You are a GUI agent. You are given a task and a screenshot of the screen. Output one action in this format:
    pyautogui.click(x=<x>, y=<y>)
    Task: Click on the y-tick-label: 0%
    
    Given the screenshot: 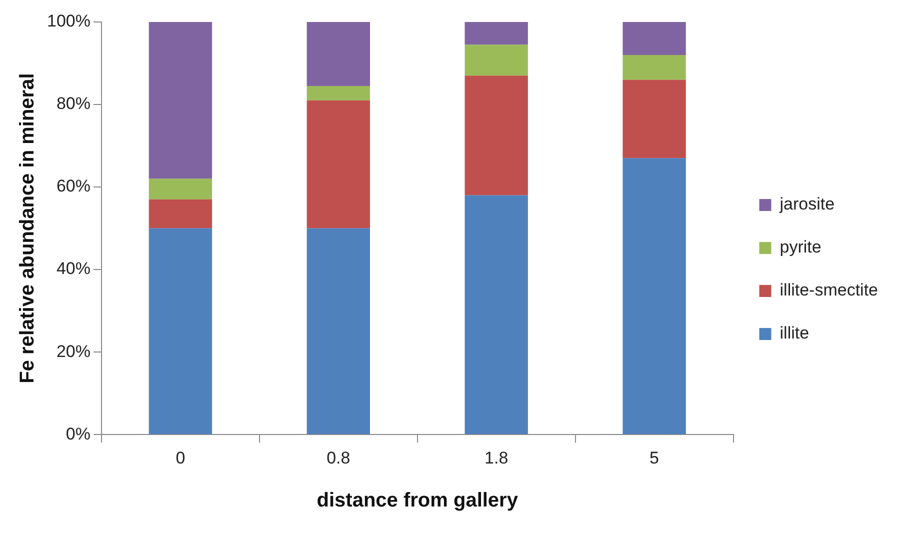 What is the action you would take?
    pyautogui.click(x=78, y=434)
    